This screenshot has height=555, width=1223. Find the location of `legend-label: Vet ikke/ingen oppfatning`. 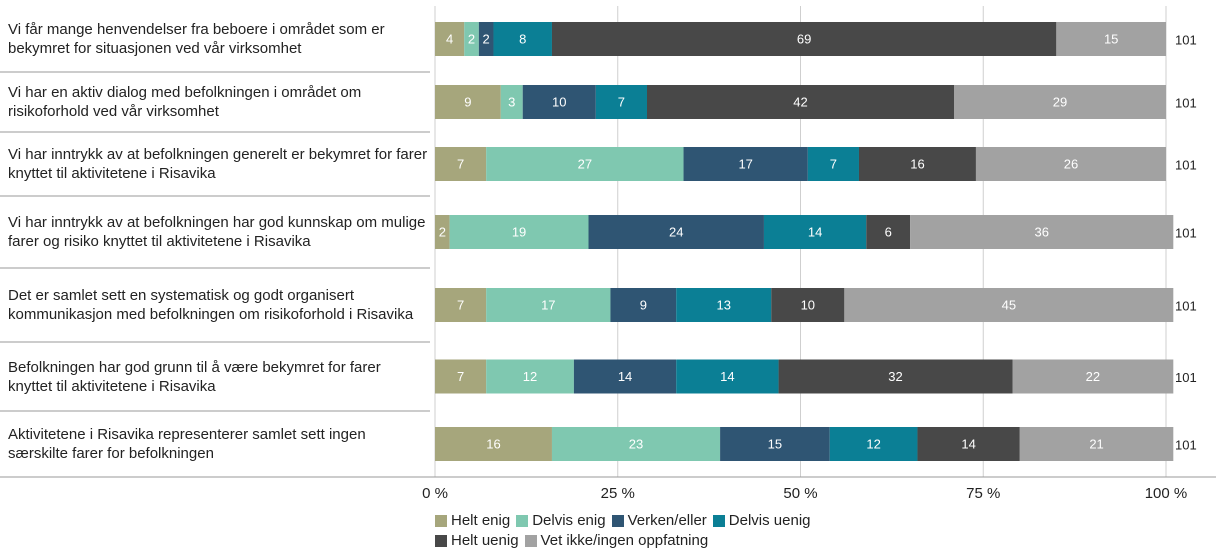

legend-label: Vet ikke/ingen oppfatning is located at coordinates (624, 540).